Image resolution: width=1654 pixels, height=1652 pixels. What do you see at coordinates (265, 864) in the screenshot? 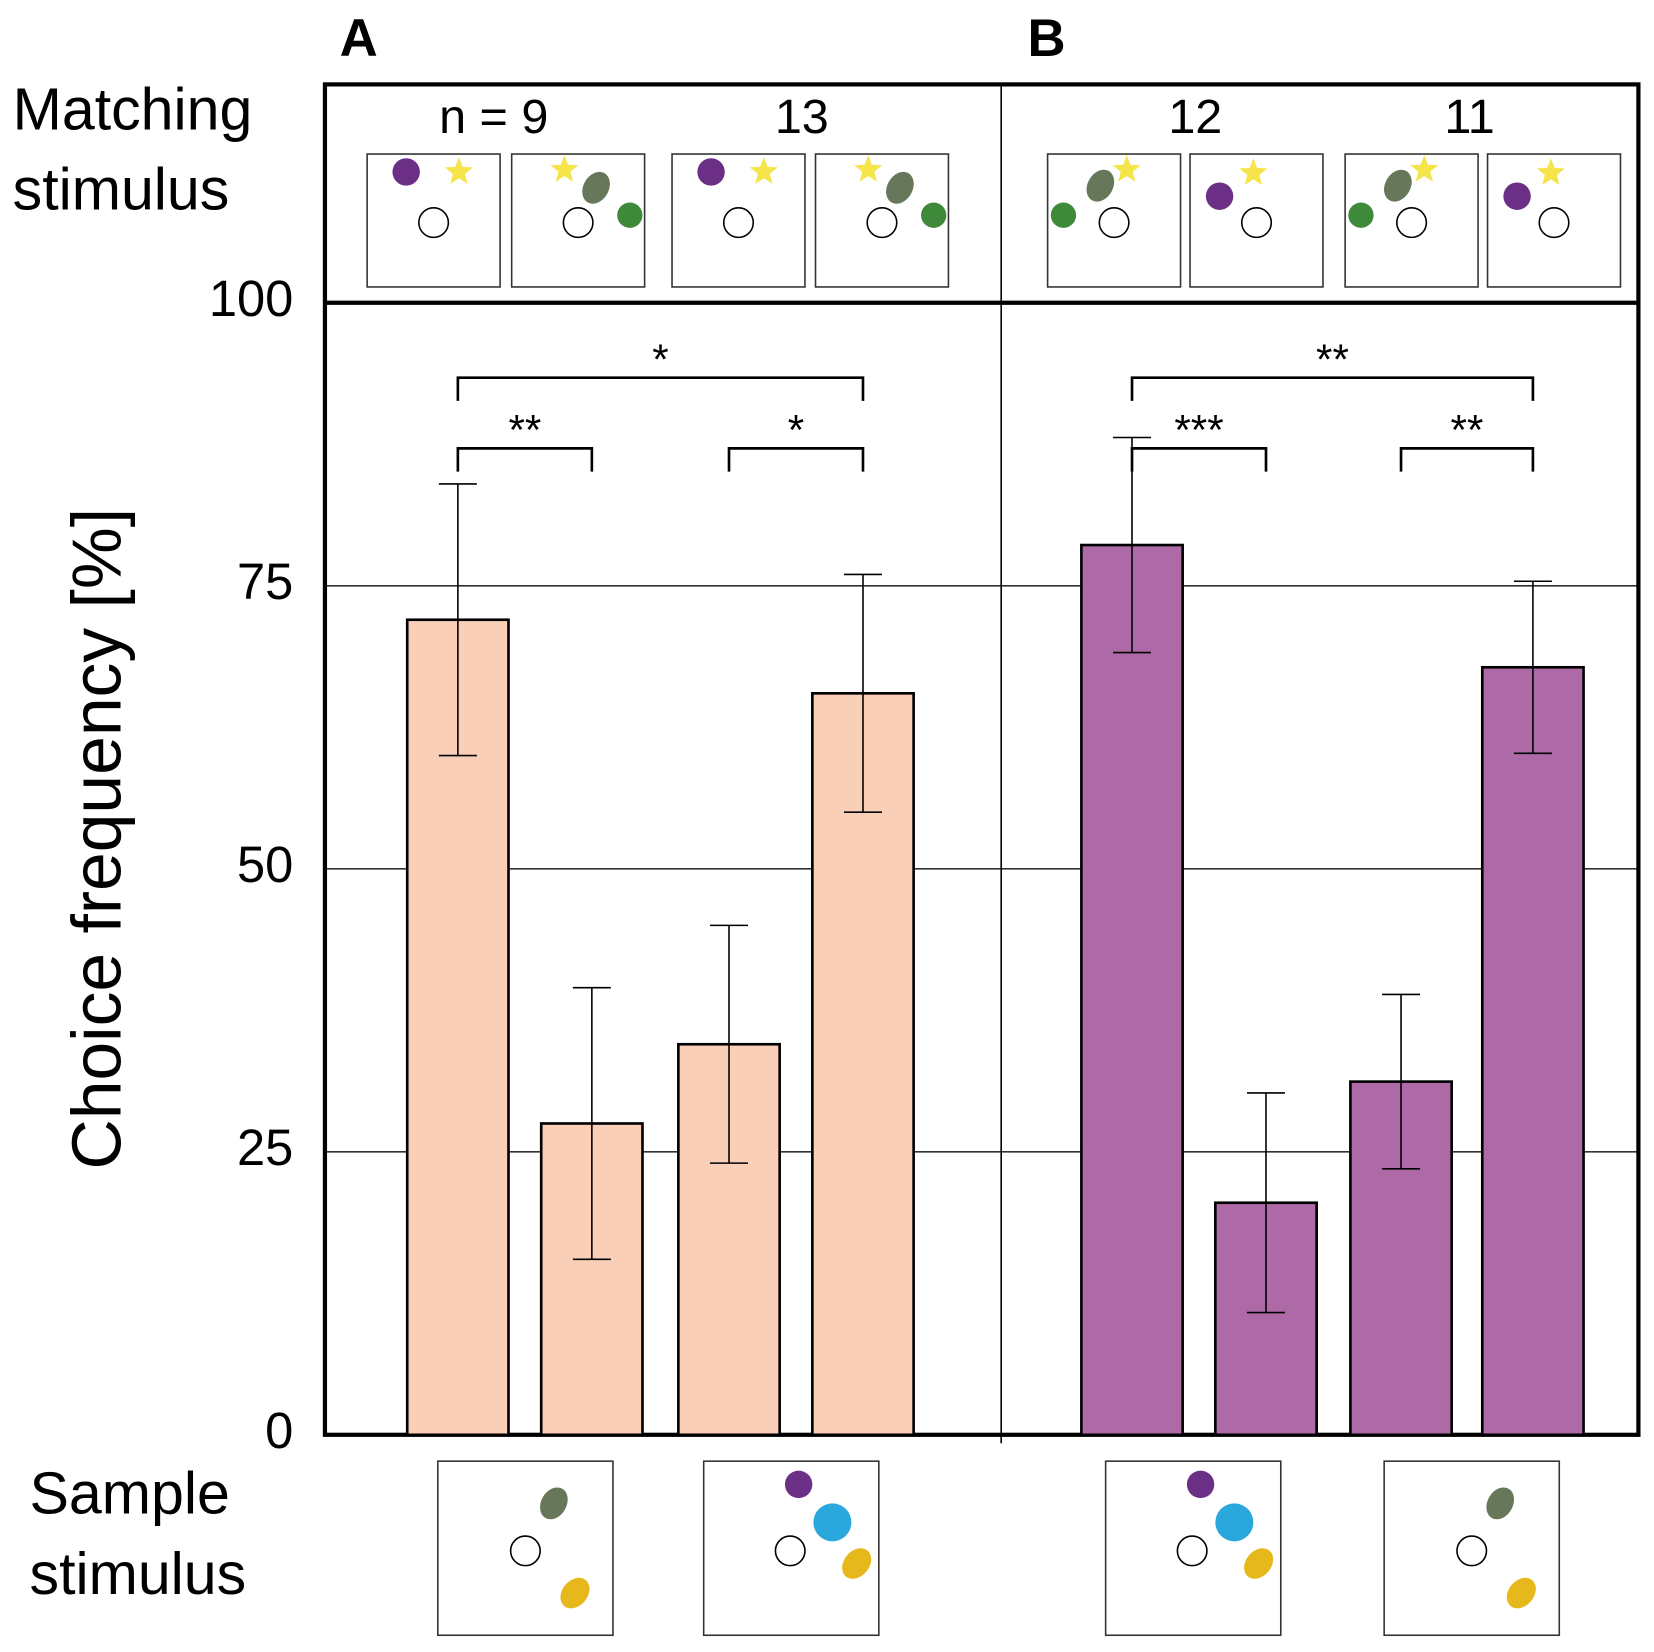
I see `y-tick-label: 50` at bounding box center [265, 864].